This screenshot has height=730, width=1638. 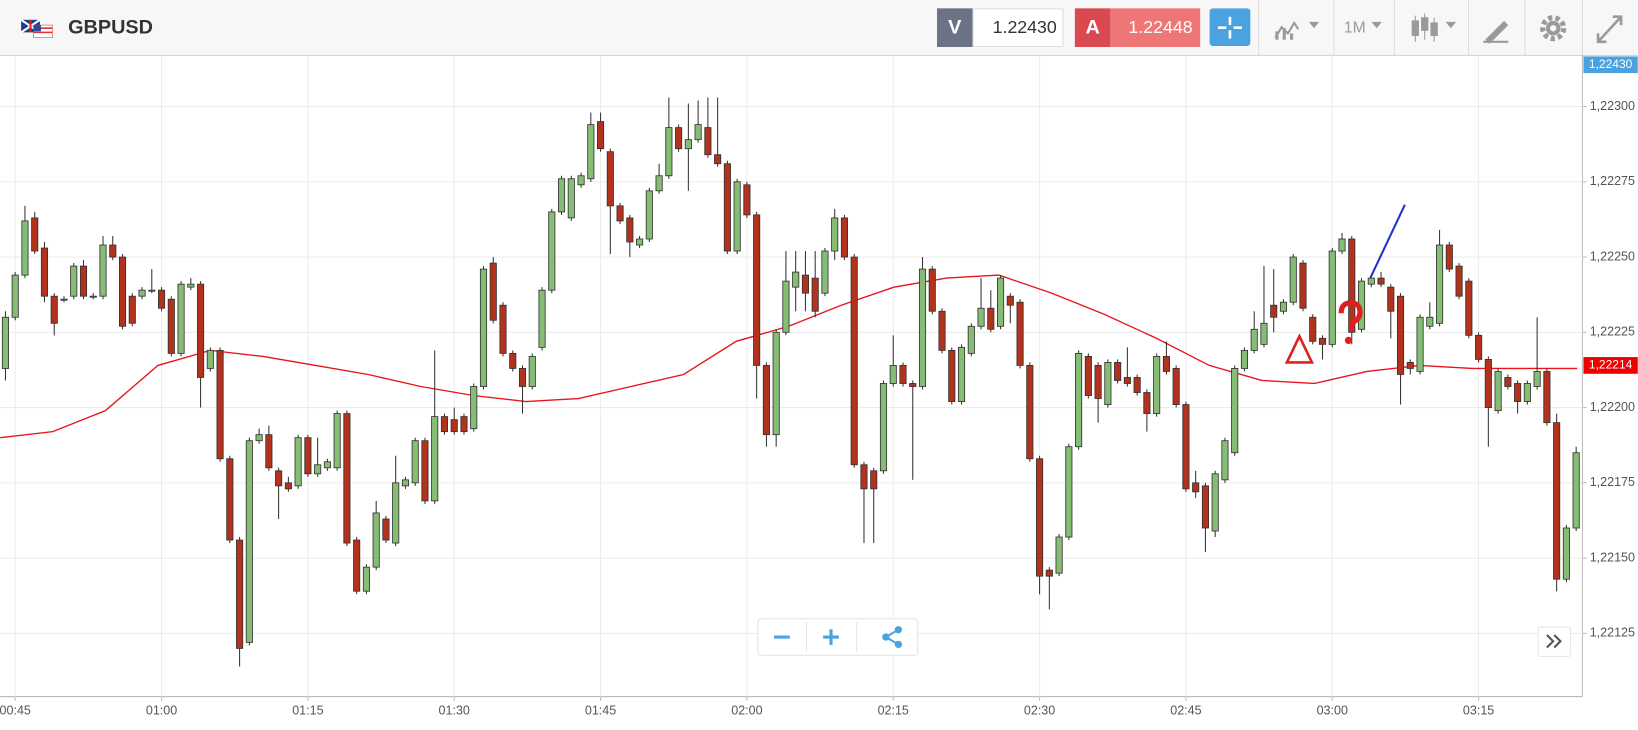 What do you see at coordinates (831, 637) in the screenshot?
I see `zoom-in-button` at bounding box center [831, 637].